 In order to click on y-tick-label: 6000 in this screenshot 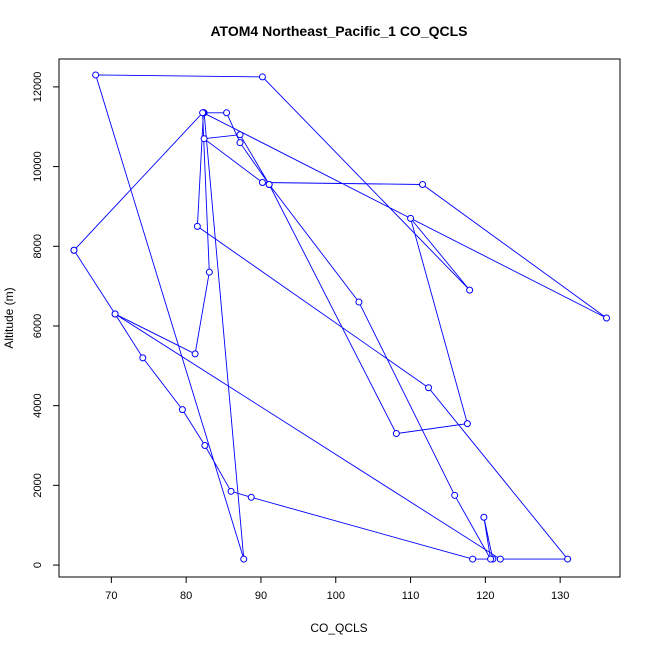, I will do `click(38, 326)`.